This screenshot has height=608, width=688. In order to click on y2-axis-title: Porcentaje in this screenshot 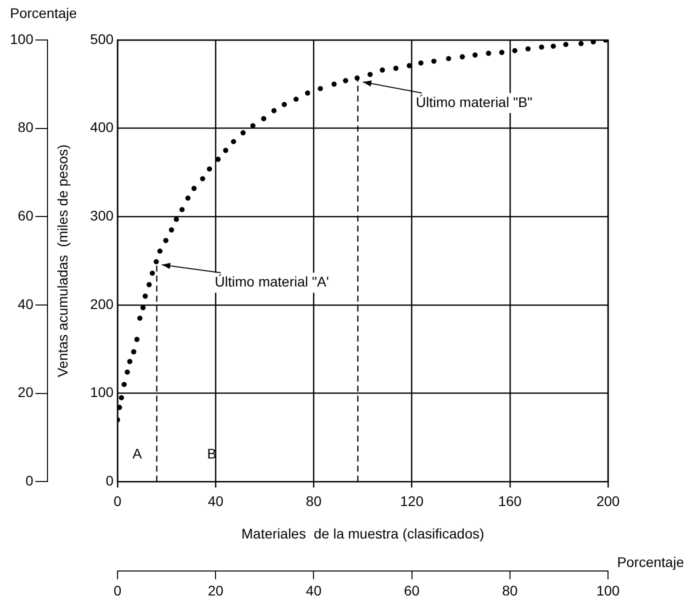, I will do `click(44, 13)`.